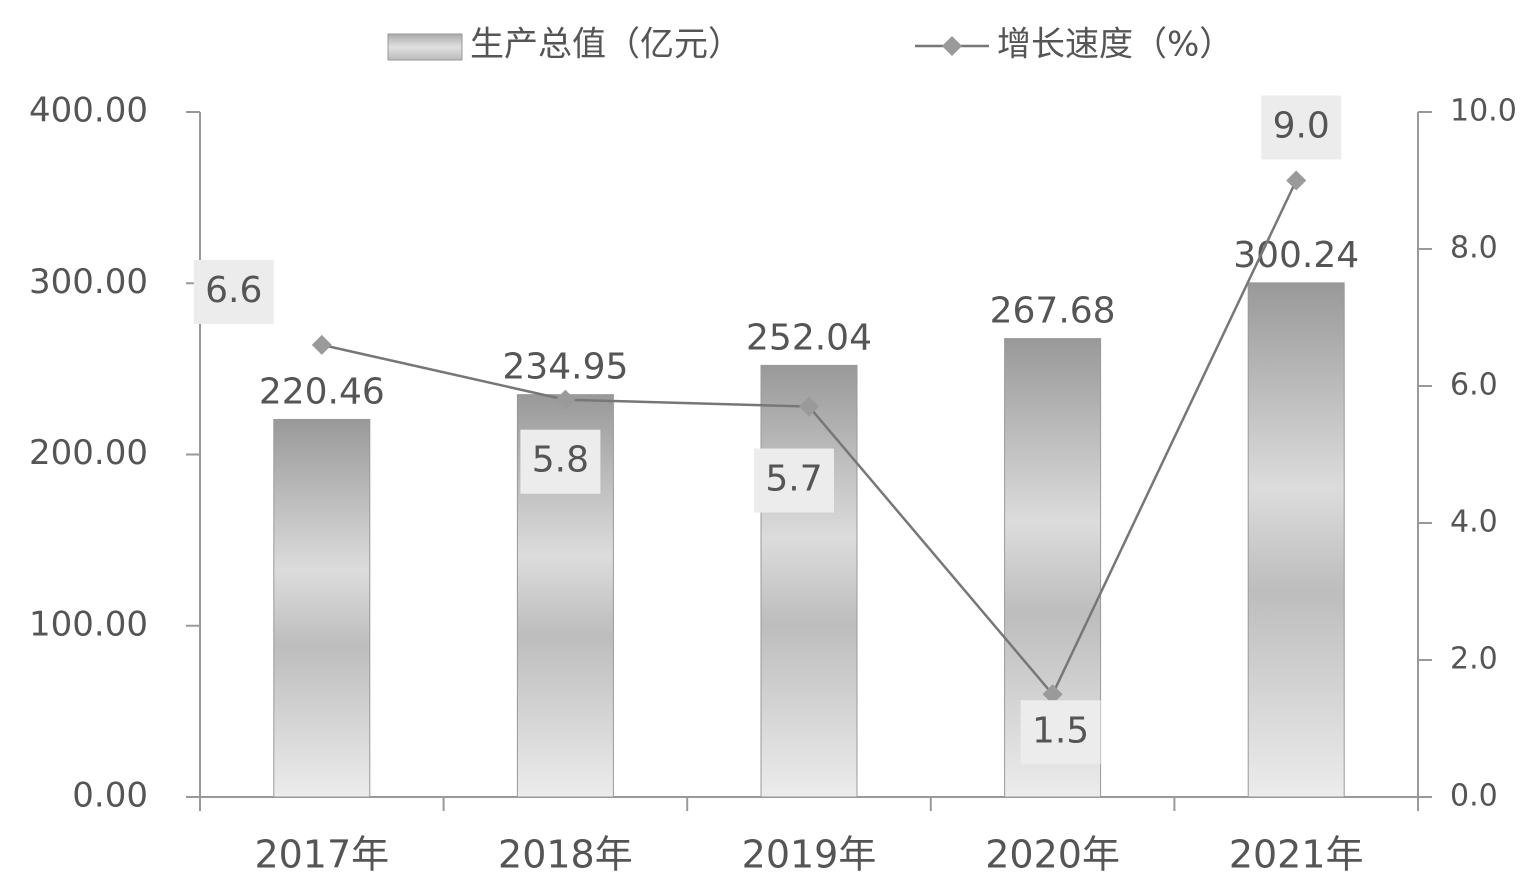 Image resolution: width=1525 pixels, height=893 pixels. I want to click on x-tick-label: 2017年, so click(321, 855).